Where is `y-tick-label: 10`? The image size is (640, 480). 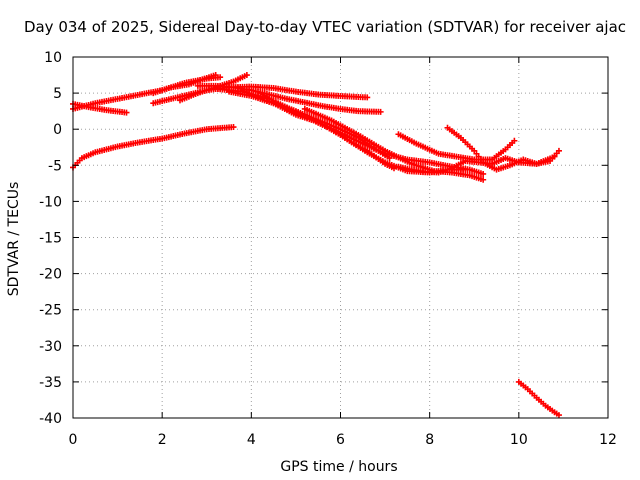 y-tick-label: 10 is located at coordinates (53, 58).